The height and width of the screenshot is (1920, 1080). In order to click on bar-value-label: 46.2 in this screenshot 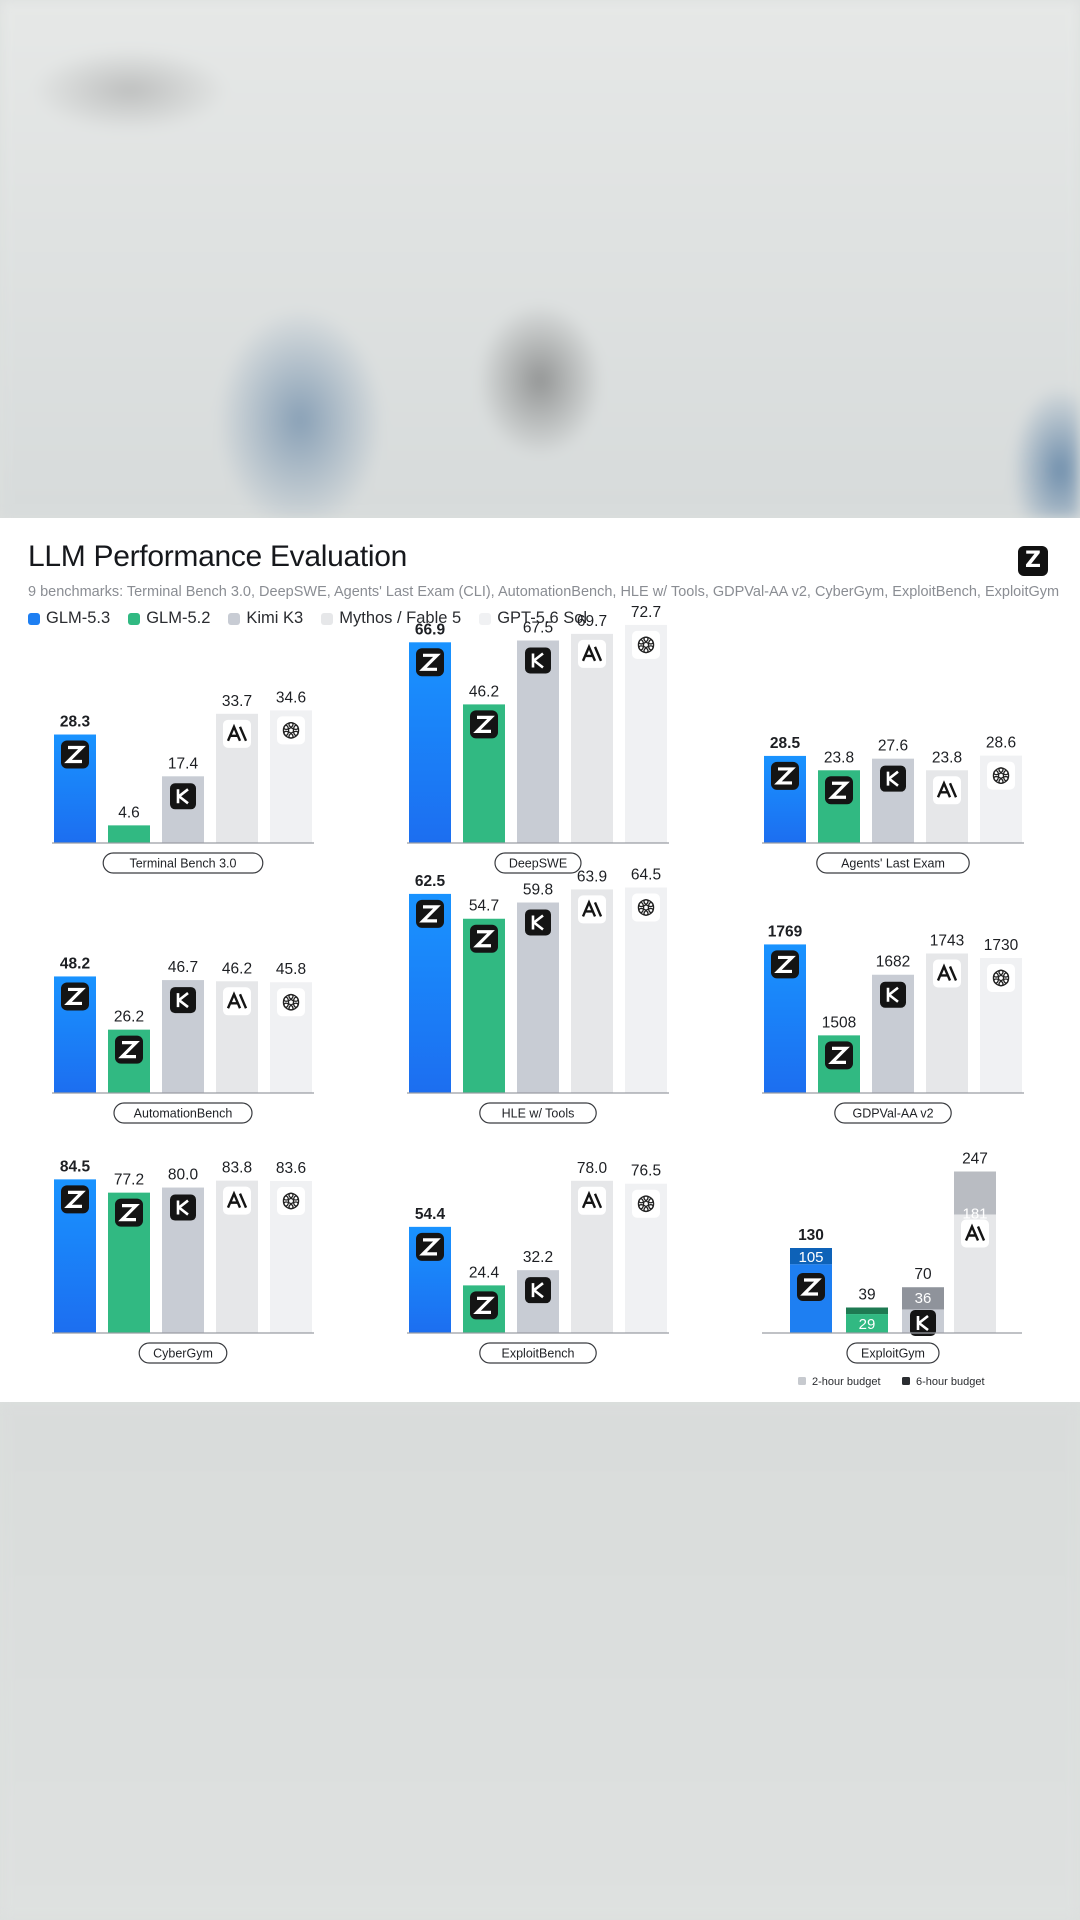, I will do `click(237, 968)`.